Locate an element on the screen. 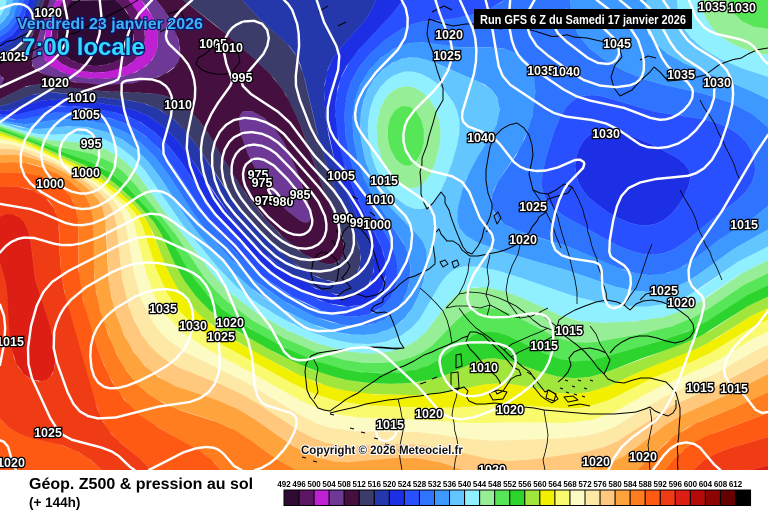 The width and height of the screenshot is (768, 512). svg-text: Vendredi 23 janvier 2026 is located at coordinates (110, 24).